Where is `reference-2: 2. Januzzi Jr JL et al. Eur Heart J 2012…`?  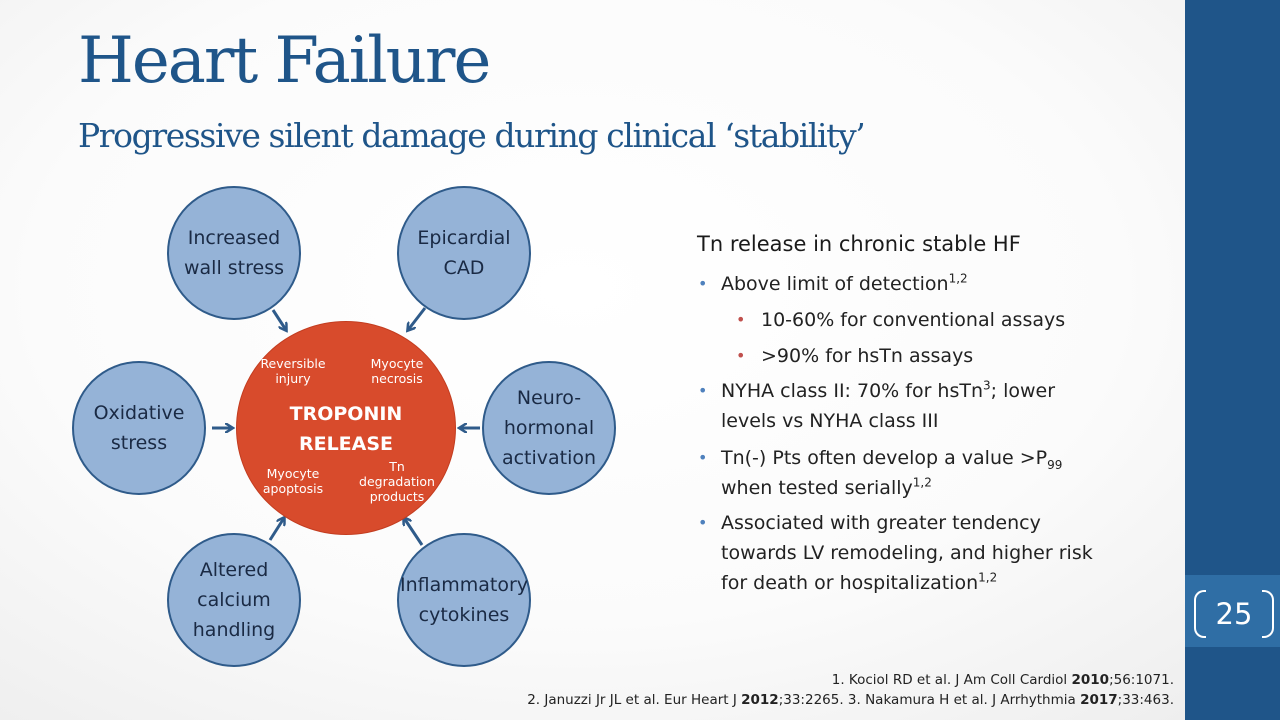
reference-2: 2. Januzzi Jr JL et al. Eur Heart J 2012… is located at coordinates (850, 700).